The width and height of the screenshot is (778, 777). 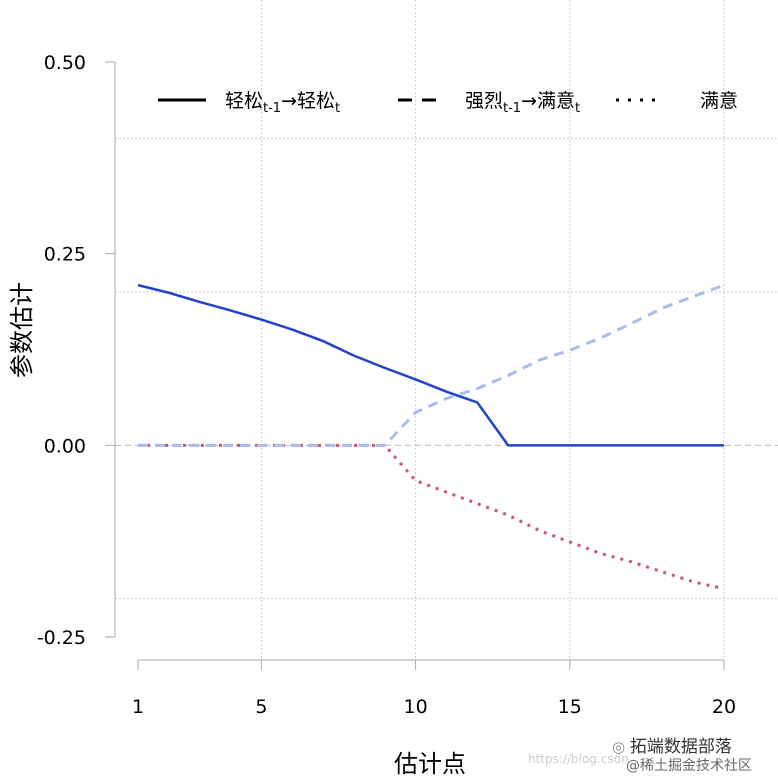 I want to click on legend-label: 满意, so click(x=719, y=101).